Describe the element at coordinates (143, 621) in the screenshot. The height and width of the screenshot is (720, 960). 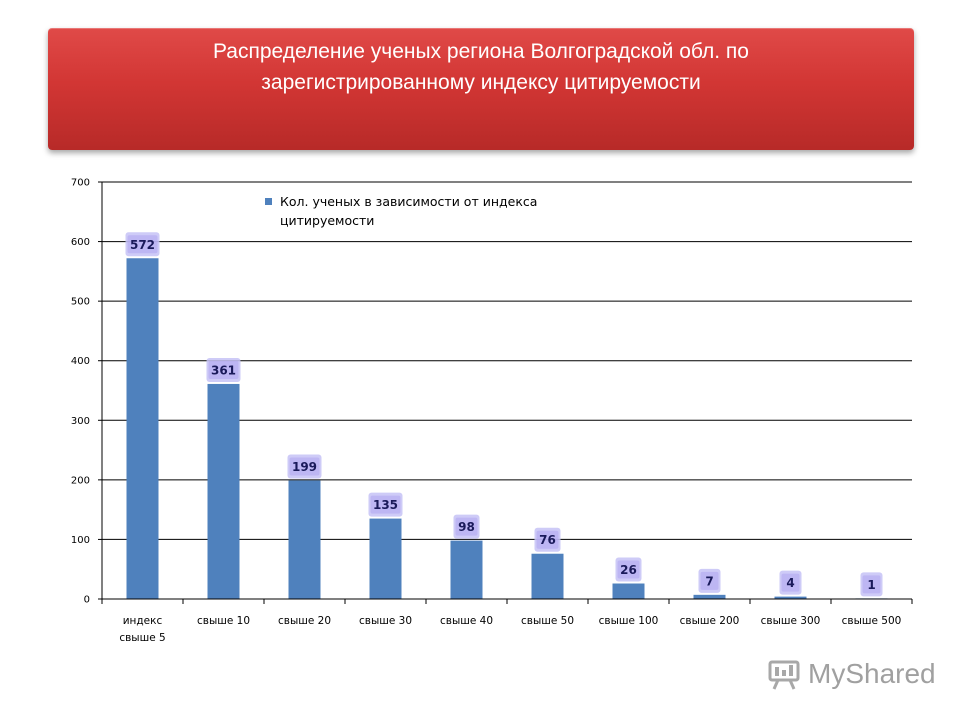
I see `x-tick-label: индекс` at that location.